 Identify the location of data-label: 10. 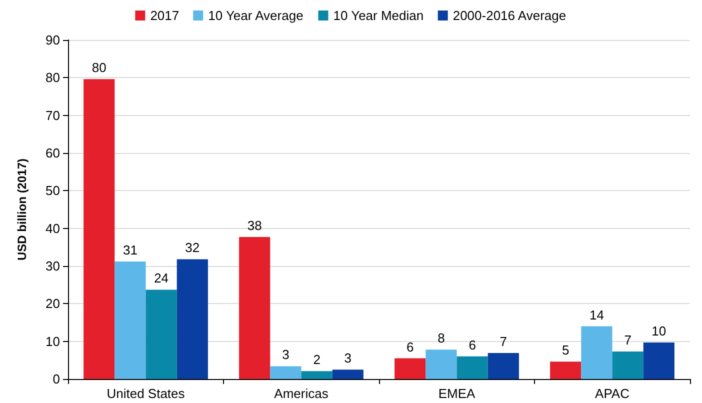
(659, 330).